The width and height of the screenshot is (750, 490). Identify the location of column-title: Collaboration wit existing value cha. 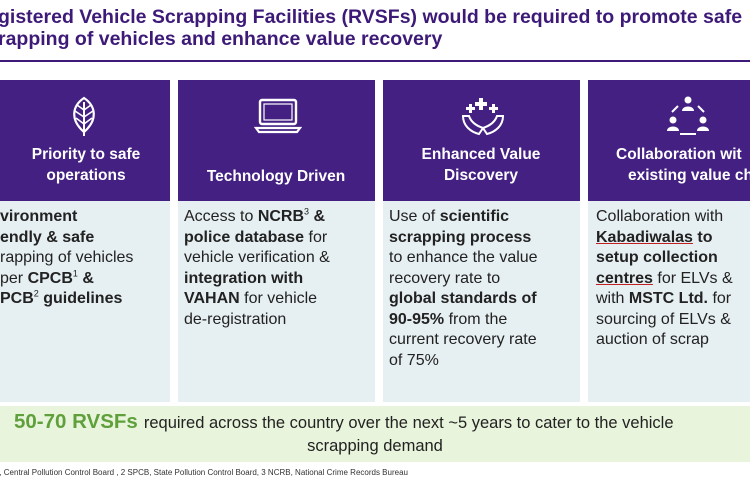
(683, 165).